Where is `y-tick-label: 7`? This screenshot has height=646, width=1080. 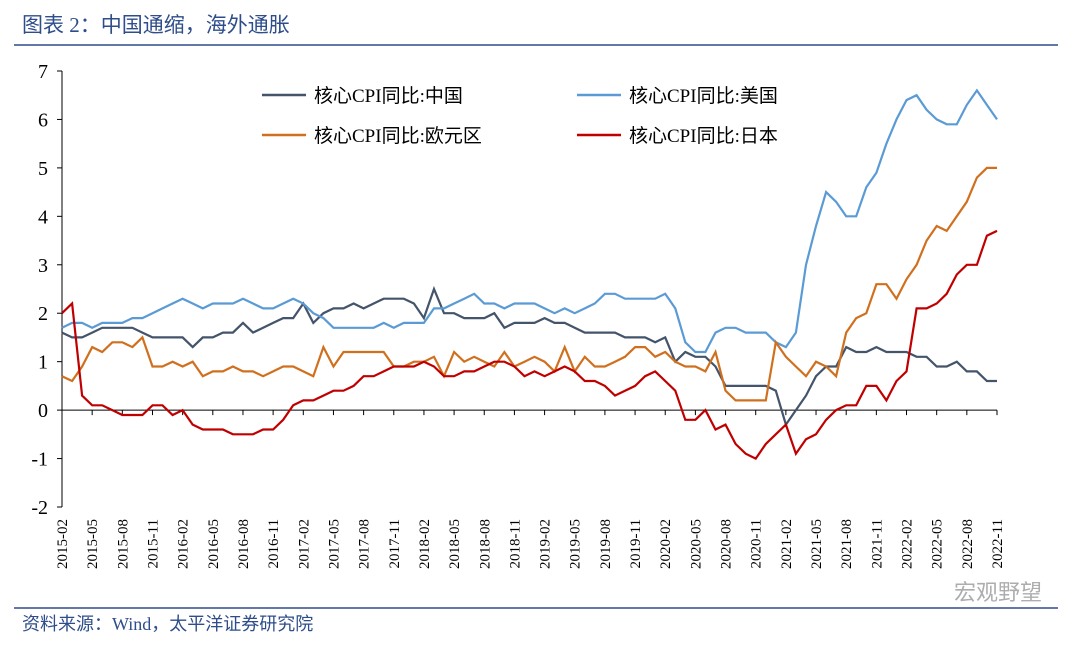 y-tick-label: 7 is located at coordinates (43, 72).